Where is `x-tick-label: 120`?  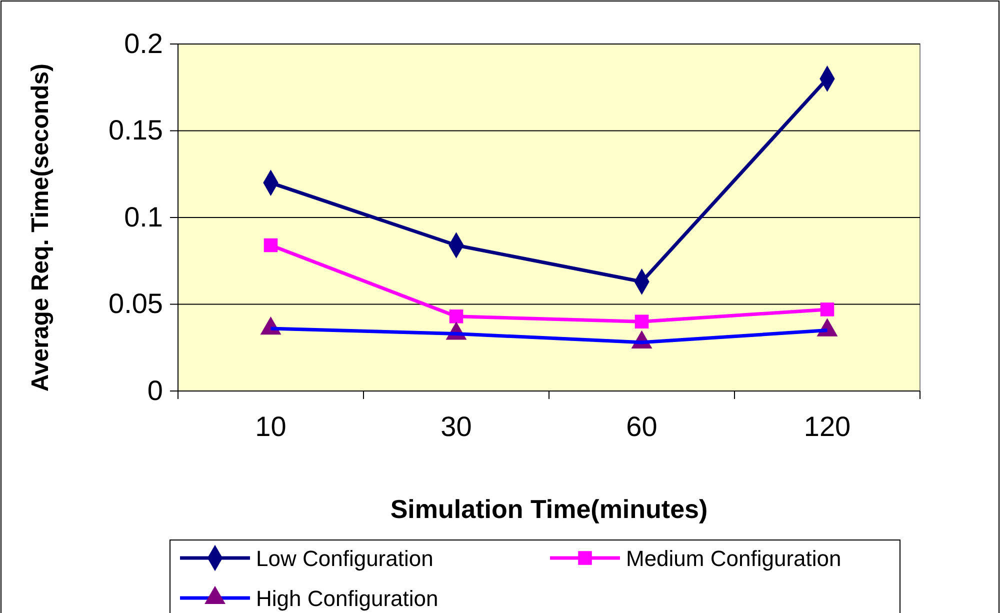 x-tick-label: 120 is located at coordinates (827, 426).